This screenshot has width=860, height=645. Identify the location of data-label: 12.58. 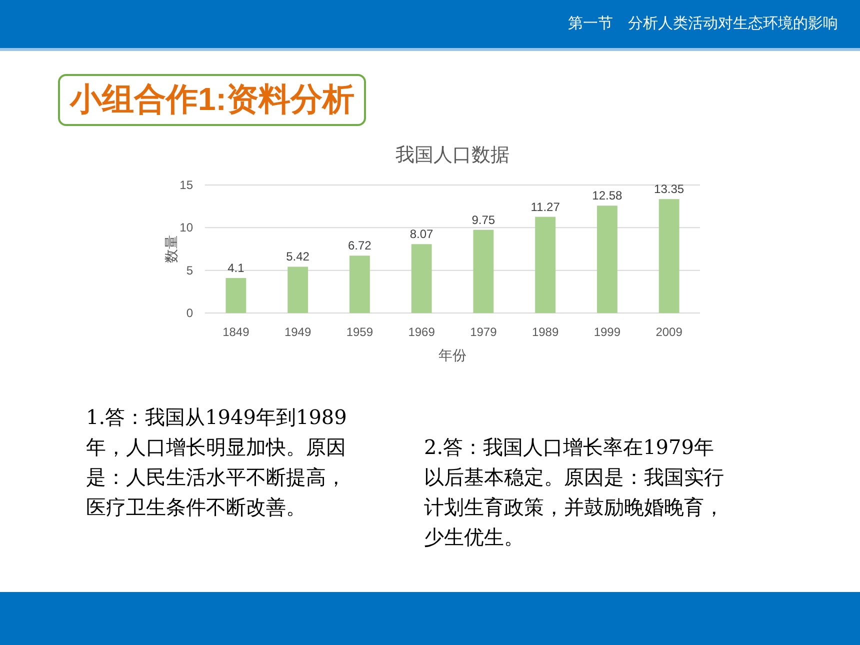
(607, 195).